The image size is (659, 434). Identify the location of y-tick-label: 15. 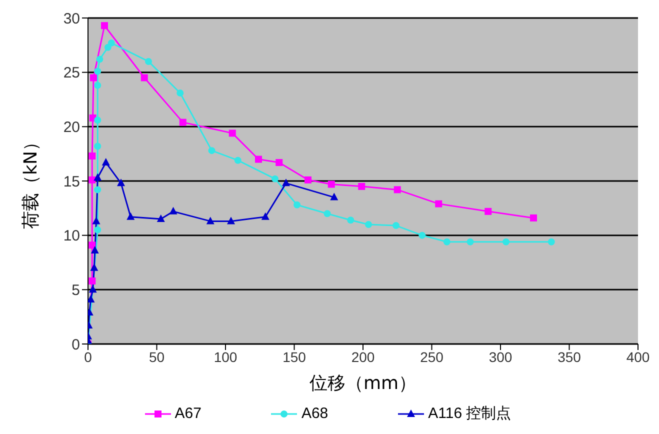
(71, 181).